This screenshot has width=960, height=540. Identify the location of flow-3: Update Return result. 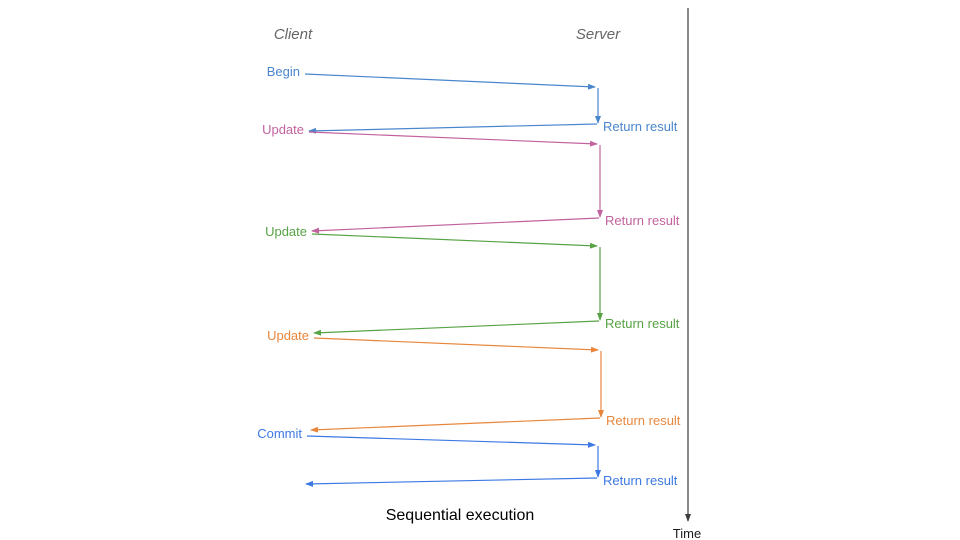
(472, 280).